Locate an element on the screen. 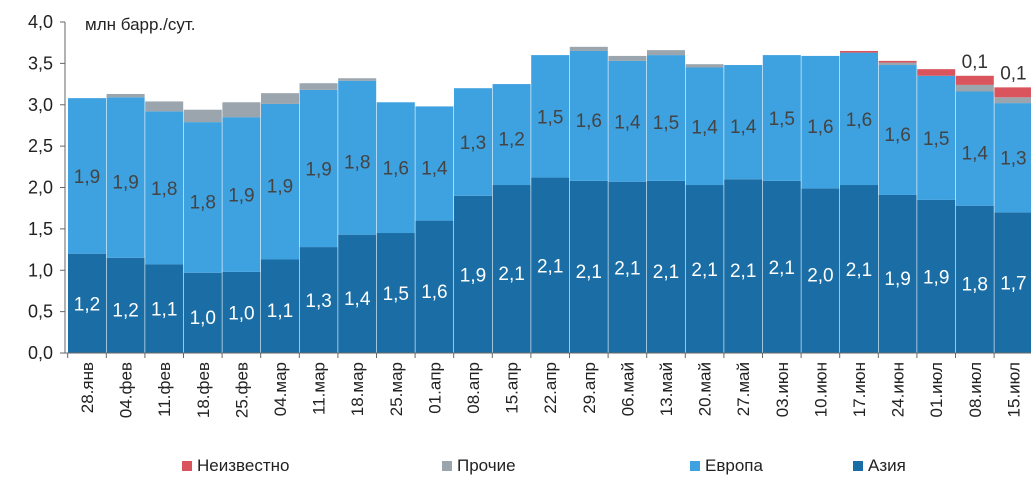  x-tick-label: 24.июн is located at coordinates (898, 389).